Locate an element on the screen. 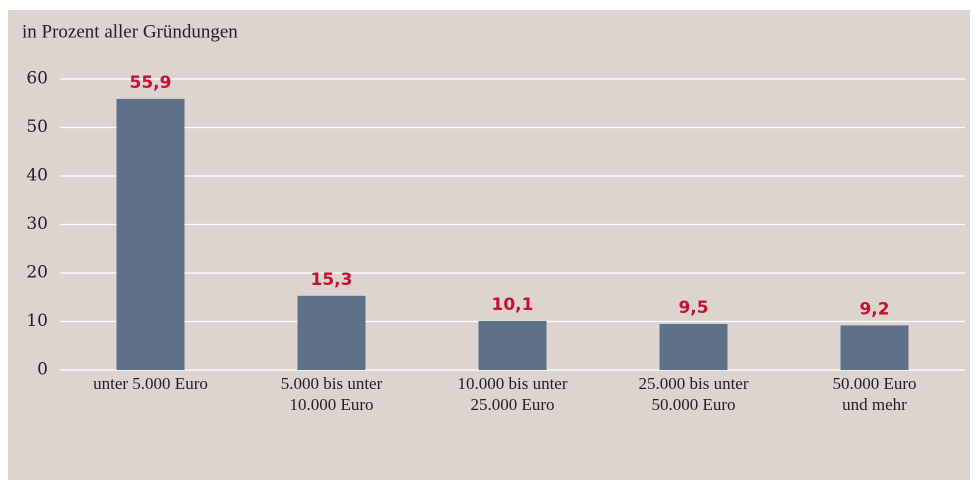 This screenshot has height=494, width=978. value-label: 55,9 is located at coordinates (151, 83).